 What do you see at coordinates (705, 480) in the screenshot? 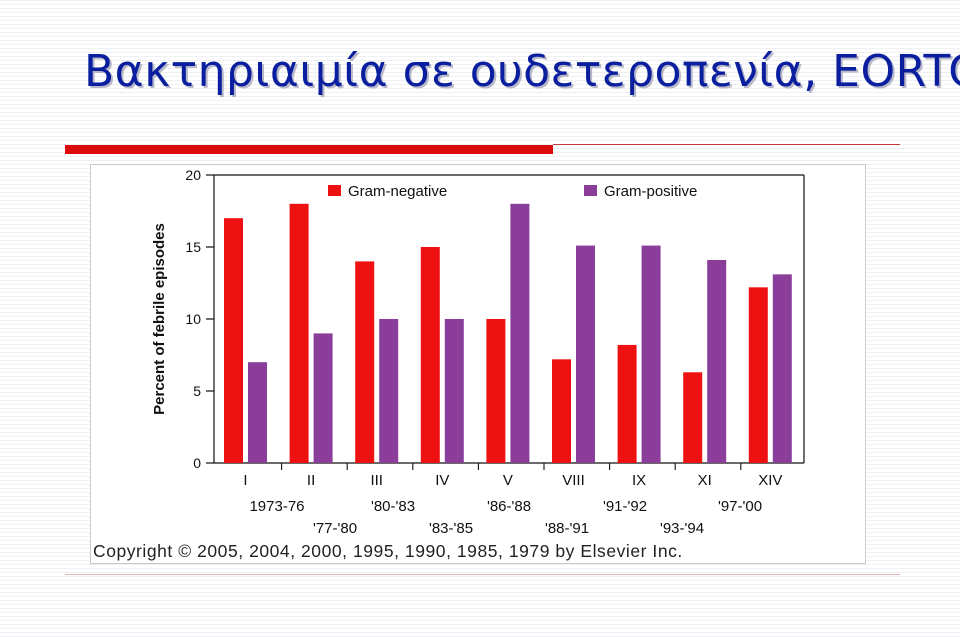
I see `x-category-label: XI` at bounding box center [705, 480].